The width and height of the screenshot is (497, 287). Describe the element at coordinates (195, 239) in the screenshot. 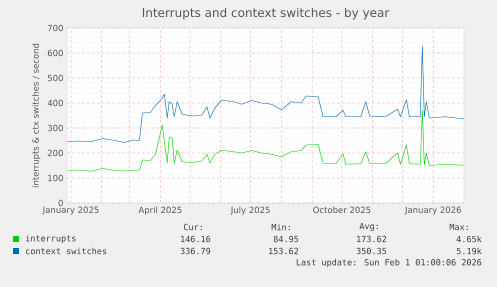

I see `text: 146.16` at that location.